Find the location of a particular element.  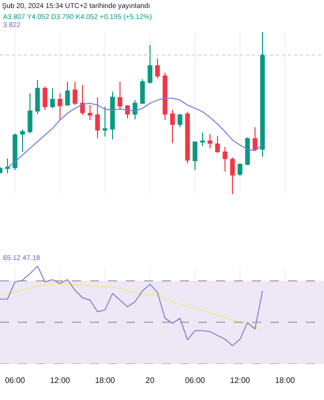

x-tick-label: 20 is located at coordinates (150, 380).